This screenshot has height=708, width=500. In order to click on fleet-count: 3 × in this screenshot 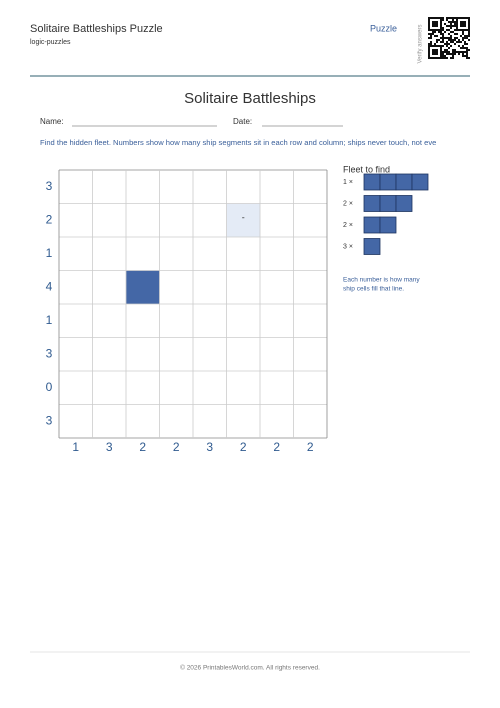, I will do `click(348, 246)`.